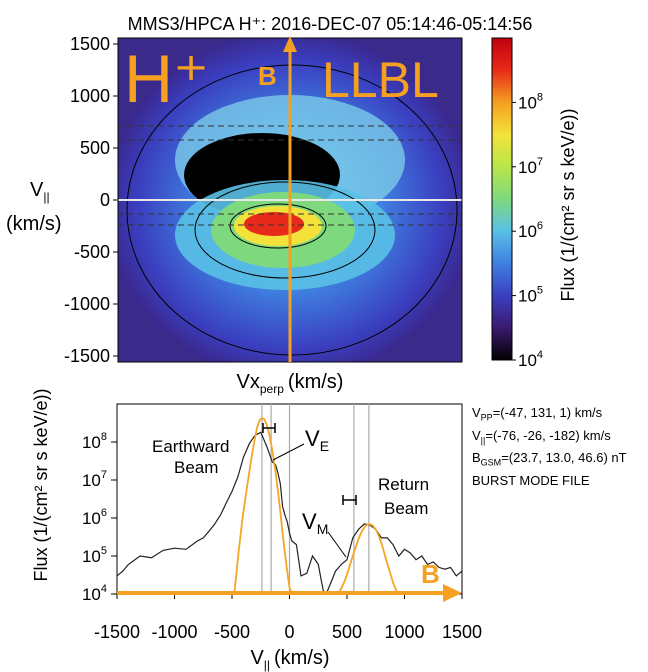 The width and height of the screenshot is (648, 672). What do you see at coordinates (530, 359) in the screenshot?
I see `colorbar-tick-label-4: 10⁴` at bounding box center [530, 359].